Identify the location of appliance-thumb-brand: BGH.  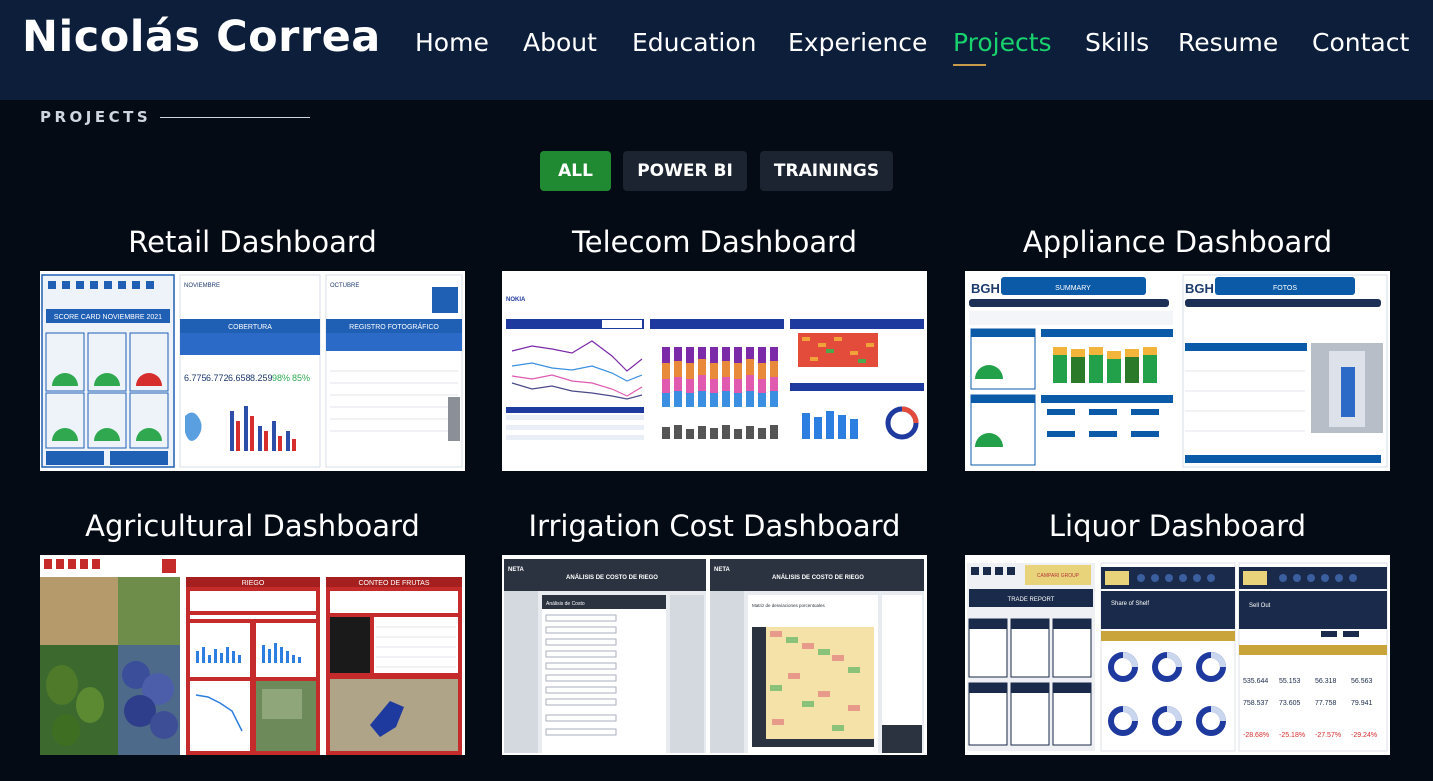
(985, 288).